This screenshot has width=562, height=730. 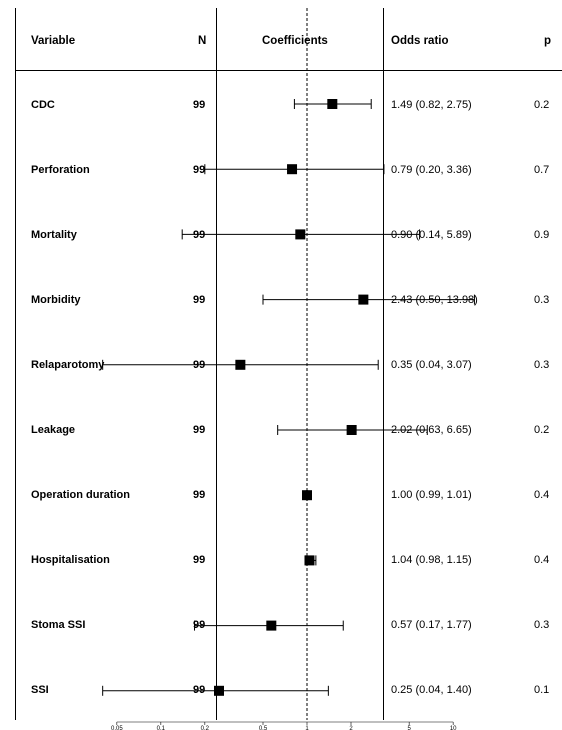 I want to click on header-odds-ratio: Odds ratio, so click(x=420, y=41).